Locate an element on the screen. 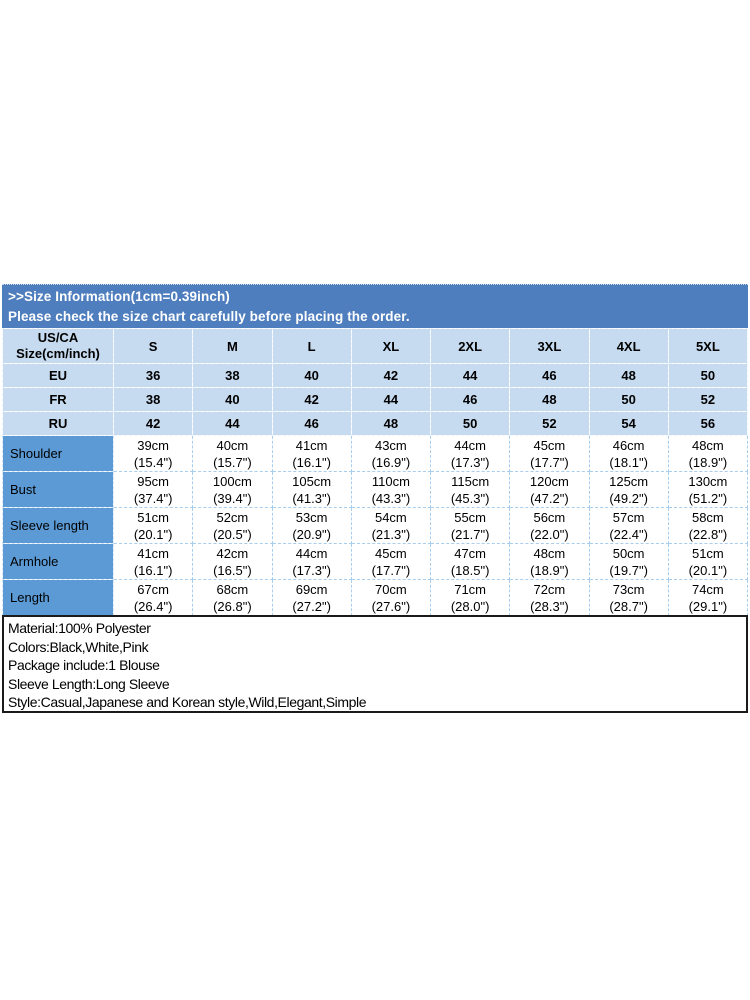 This screenshot has width=750, height=1000. measurement-value-cell: 39cm (15.4") is located at coordinates (153, 453).